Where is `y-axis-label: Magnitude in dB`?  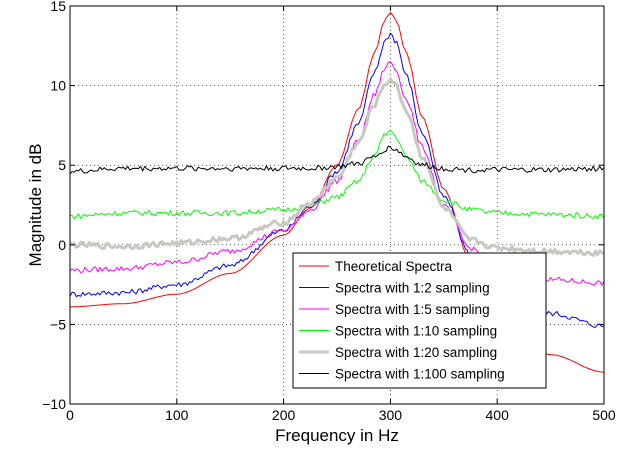
y-axis-label: Magnitude in dB is located at coordinates (35, 205).